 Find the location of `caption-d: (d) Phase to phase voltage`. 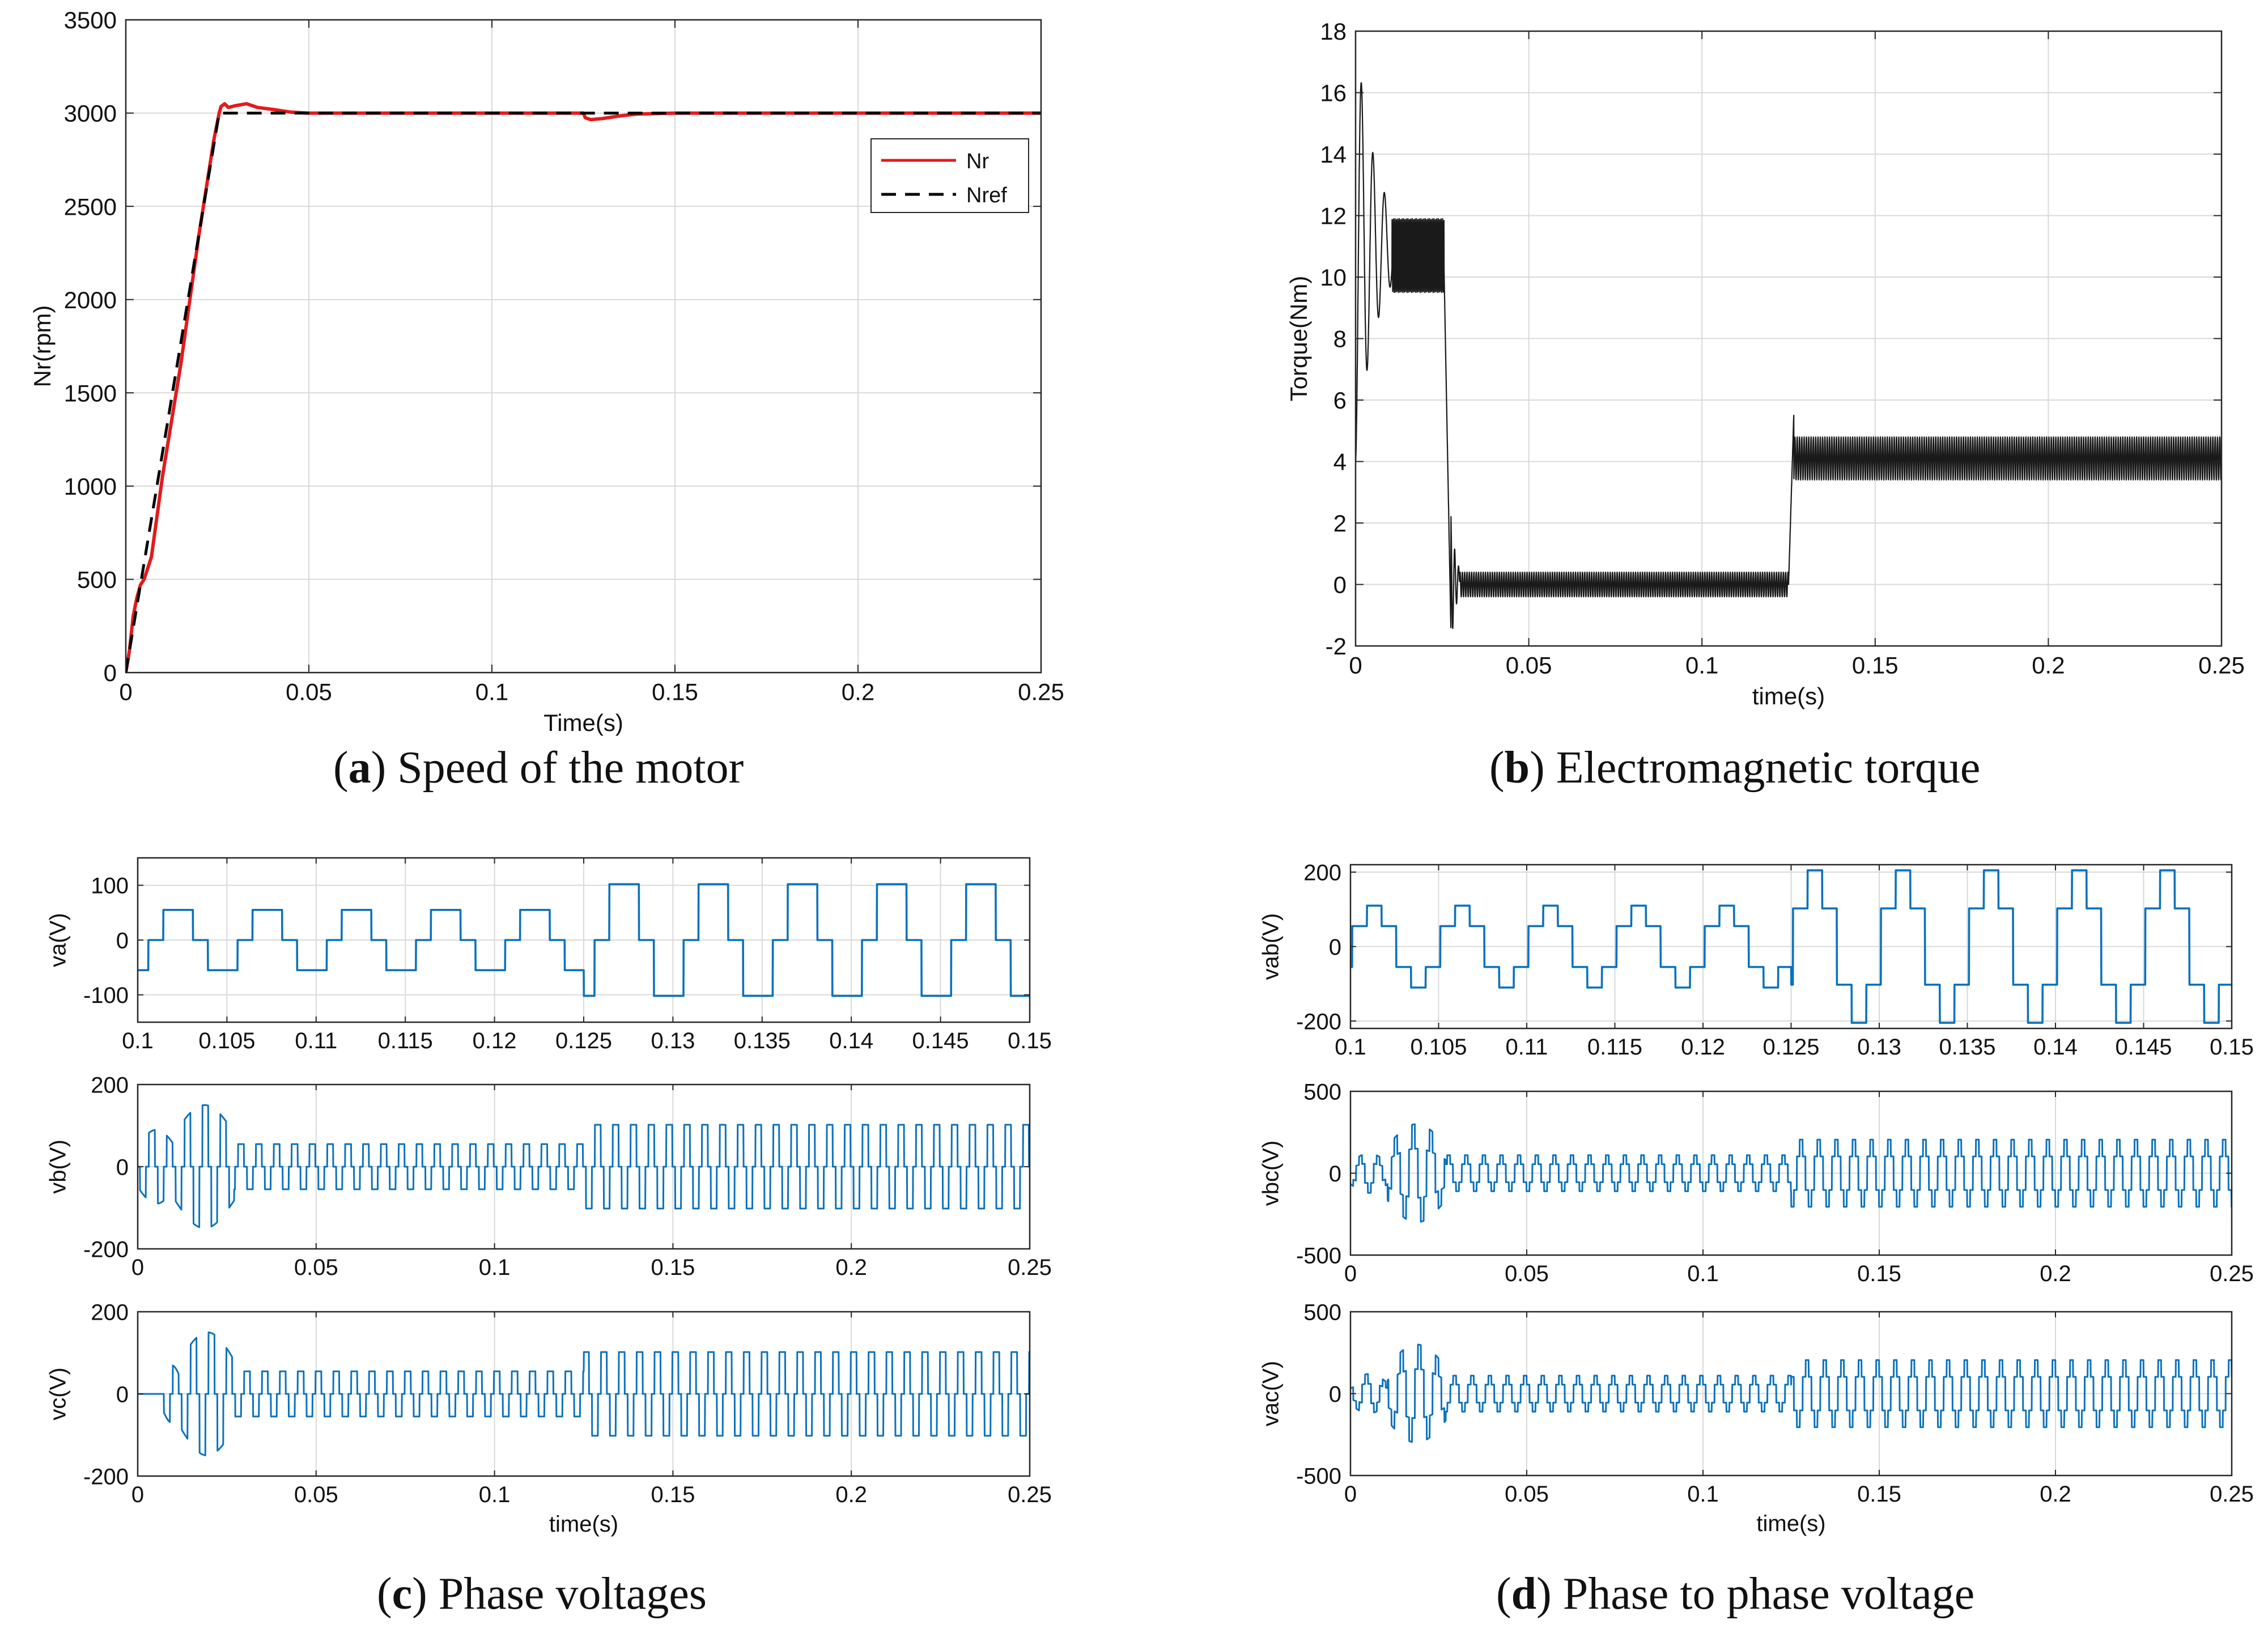

caption-d: (d) Phase to phase voltage is located at coordinates (1736, 1594).